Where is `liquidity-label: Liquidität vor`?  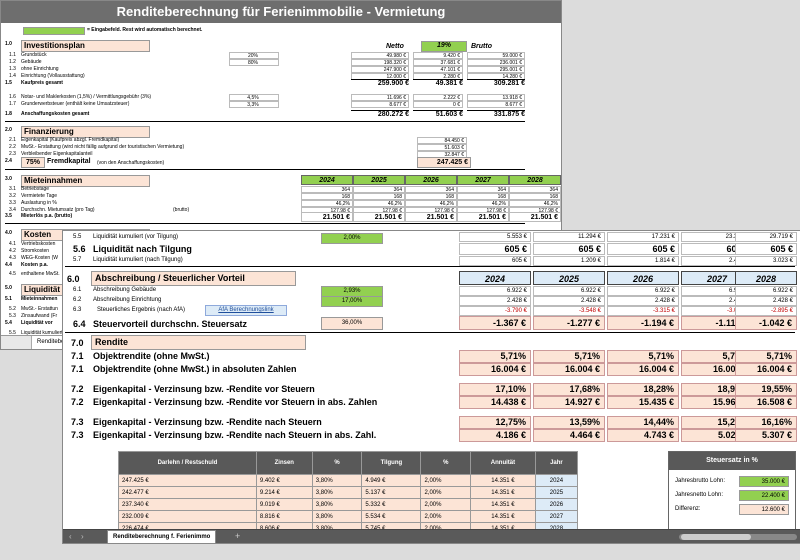
liquidity-label: Liquidität vor is located at coordinates (37, 323).